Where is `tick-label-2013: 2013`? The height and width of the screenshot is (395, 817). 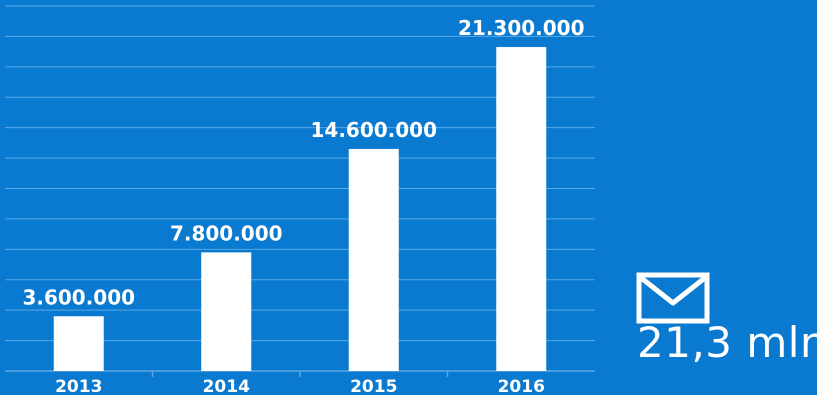
tick-label-2013: 2013 is located at coordinates (78, 386).